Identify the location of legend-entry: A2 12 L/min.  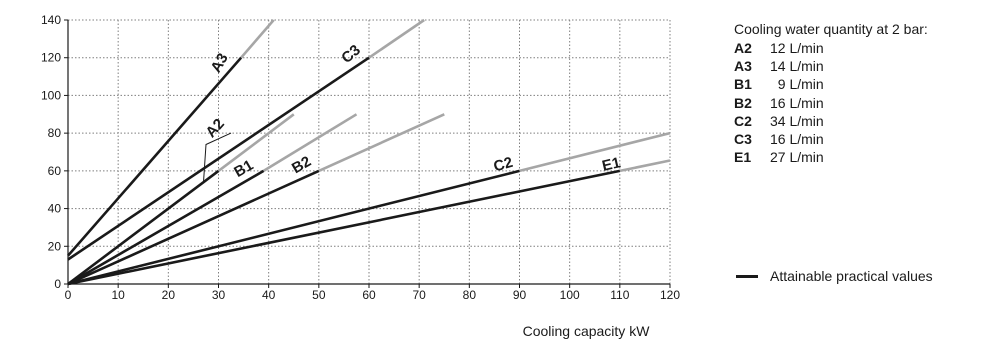
(831, 48).